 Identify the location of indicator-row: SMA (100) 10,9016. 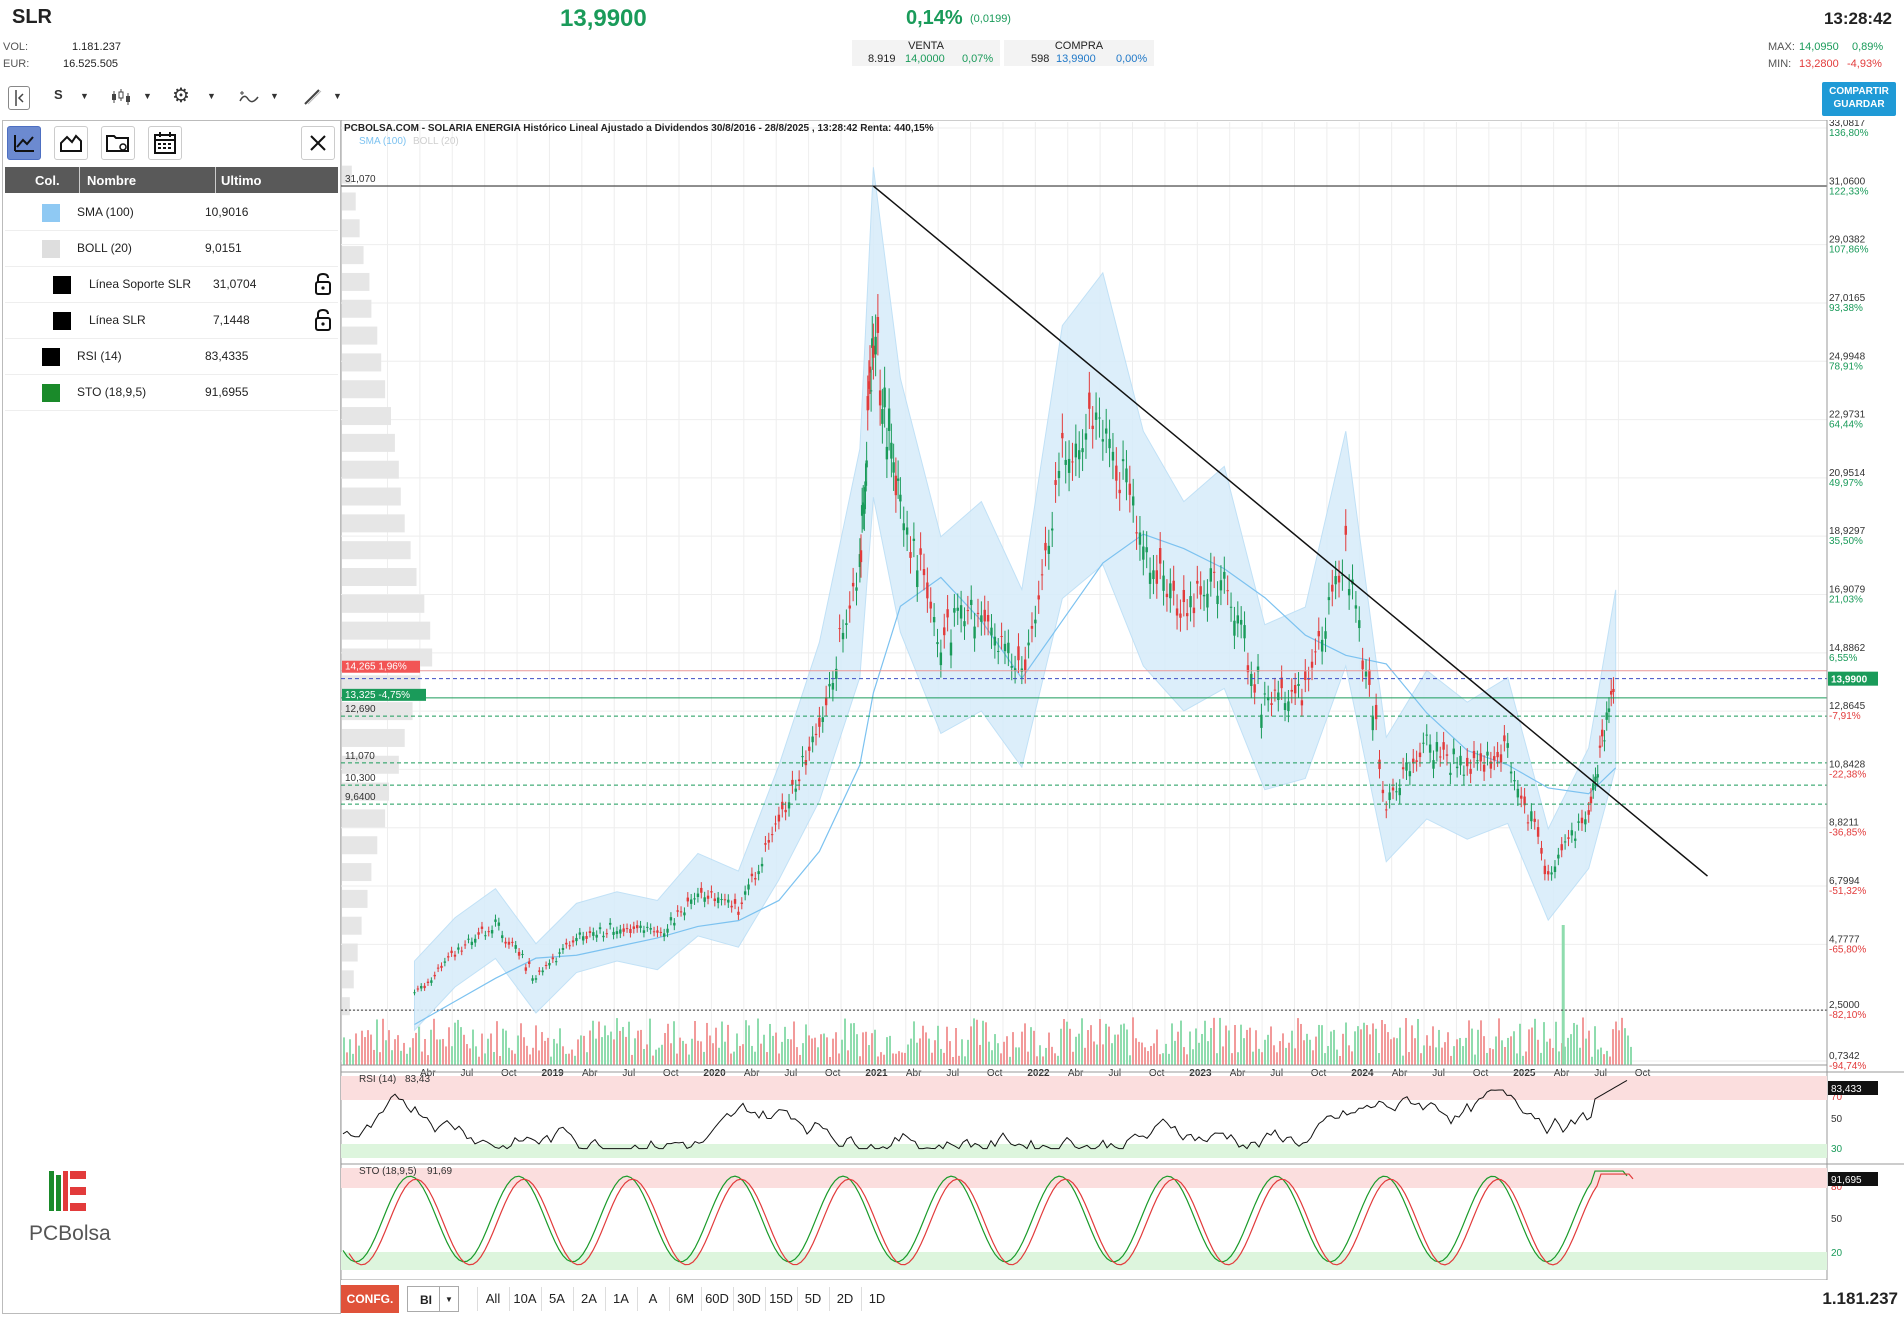
(171, 212).